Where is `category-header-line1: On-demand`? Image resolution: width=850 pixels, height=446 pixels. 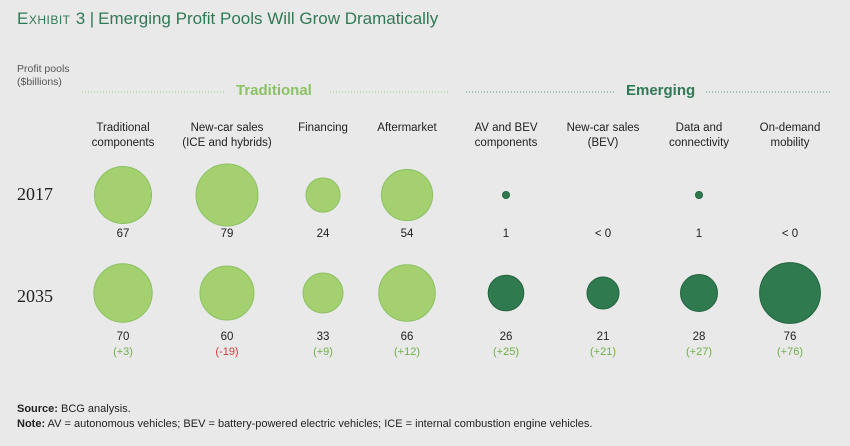 category-header-line1: On-demand is located at coordinates (790, 128).